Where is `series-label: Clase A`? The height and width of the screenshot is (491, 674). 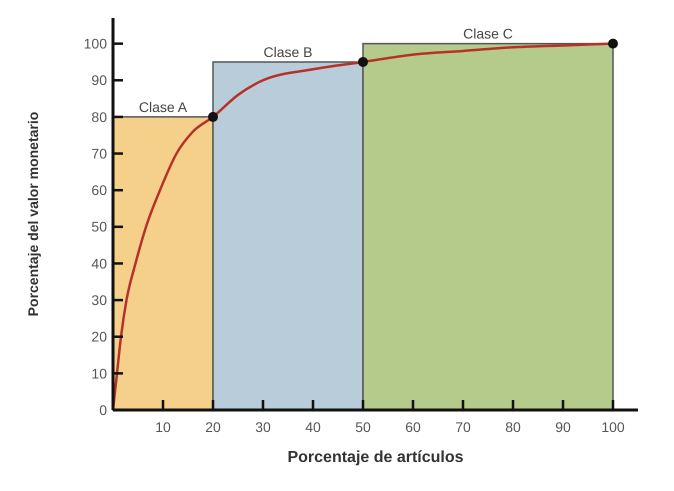
series-label: Clase A is located at coordinates (163, 106).